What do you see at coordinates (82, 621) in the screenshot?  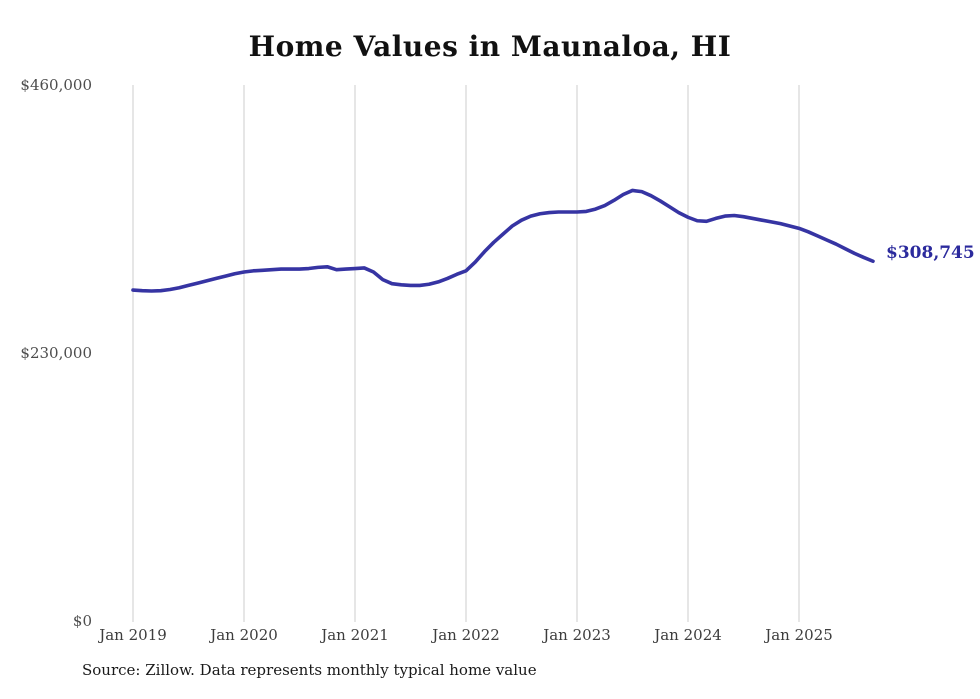 I see `y-axis-tick-label: $0` at bounding box center [82, 621].